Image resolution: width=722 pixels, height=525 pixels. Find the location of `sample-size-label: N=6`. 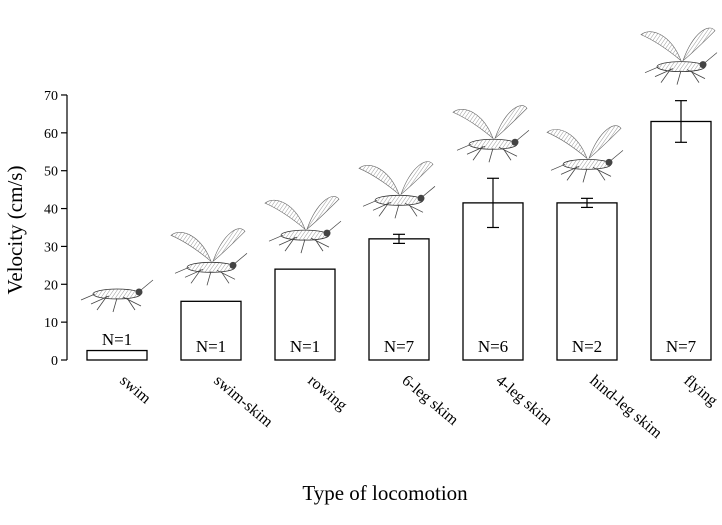

sample-size-label: N=6 is located at coordinates (493, 346).